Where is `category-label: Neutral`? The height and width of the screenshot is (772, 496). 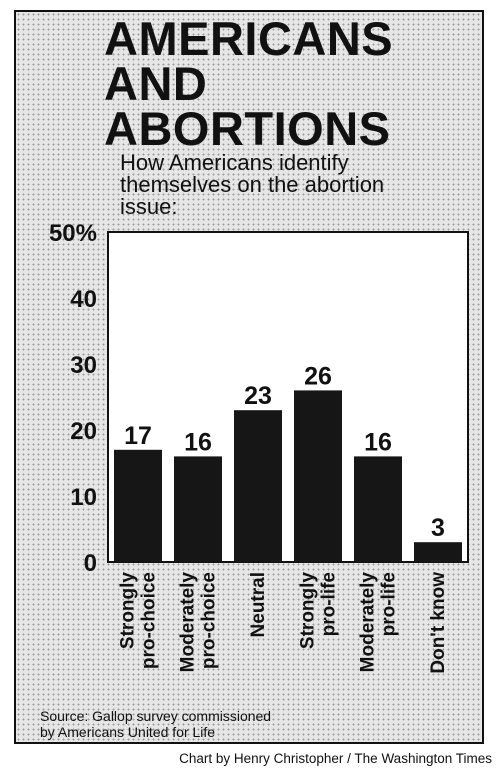 category-label: Neutral is located at coordinates (258, 604).